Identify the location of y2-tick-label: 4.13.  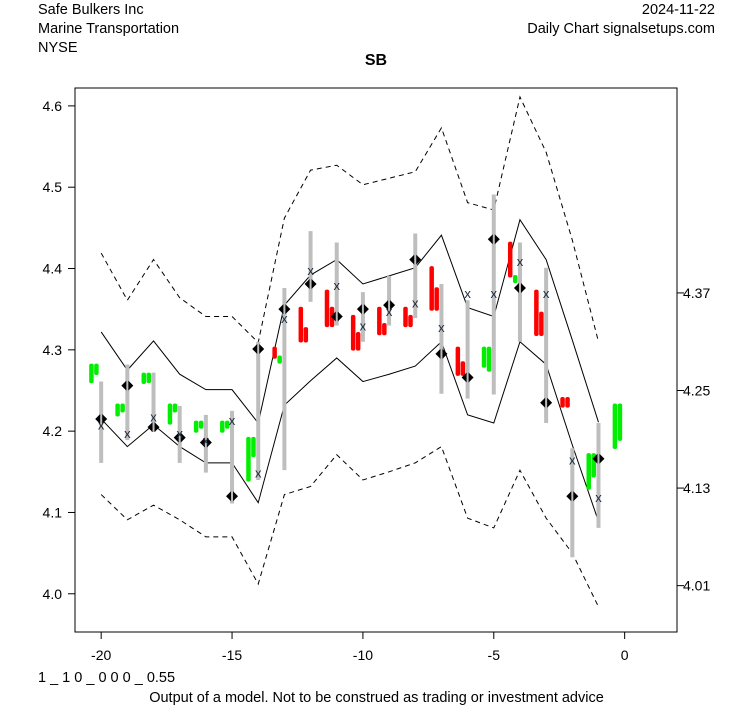
(696, 488).